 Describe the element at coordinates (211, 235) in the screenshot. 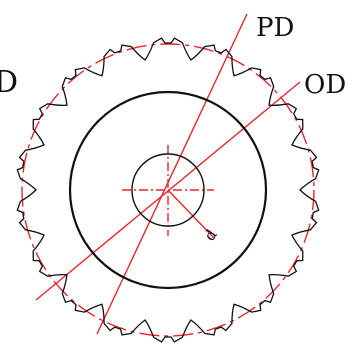

I see `bore-d-label: d` at that location.